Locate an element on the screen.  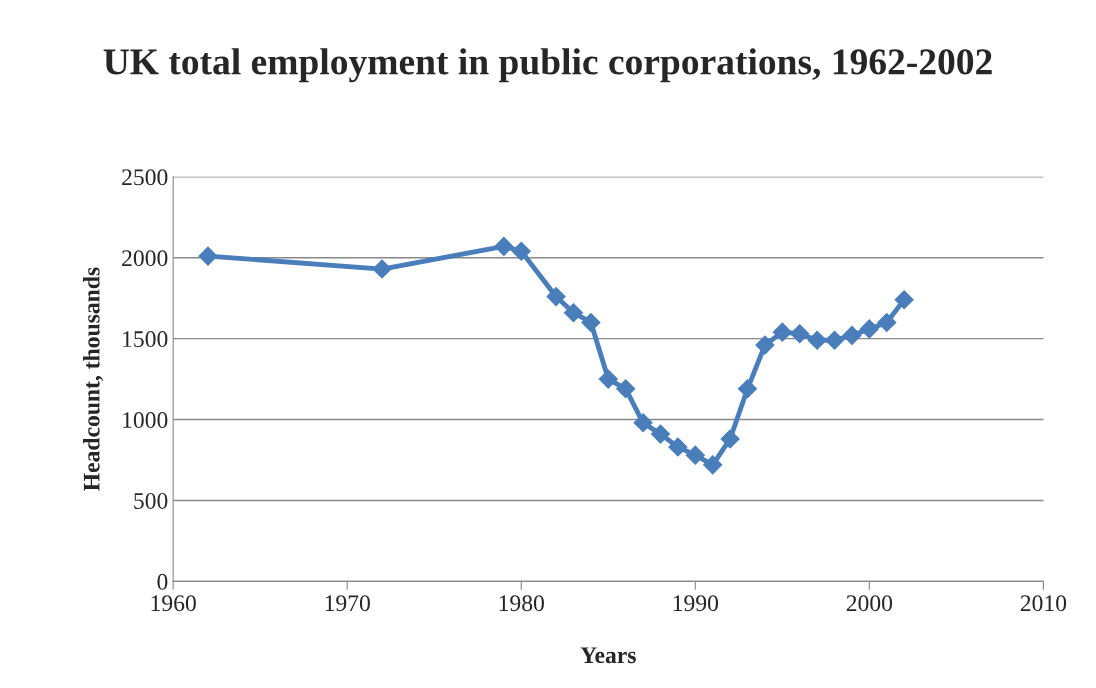
y-tick-label: 1000 is located at coordinates (145, 420).